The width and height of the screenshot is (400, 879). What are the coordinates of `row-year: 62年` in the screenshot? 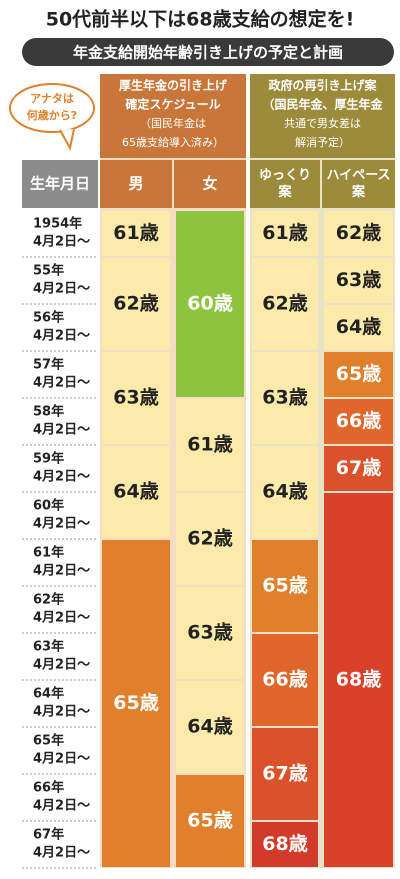 It's located at (48, 600).